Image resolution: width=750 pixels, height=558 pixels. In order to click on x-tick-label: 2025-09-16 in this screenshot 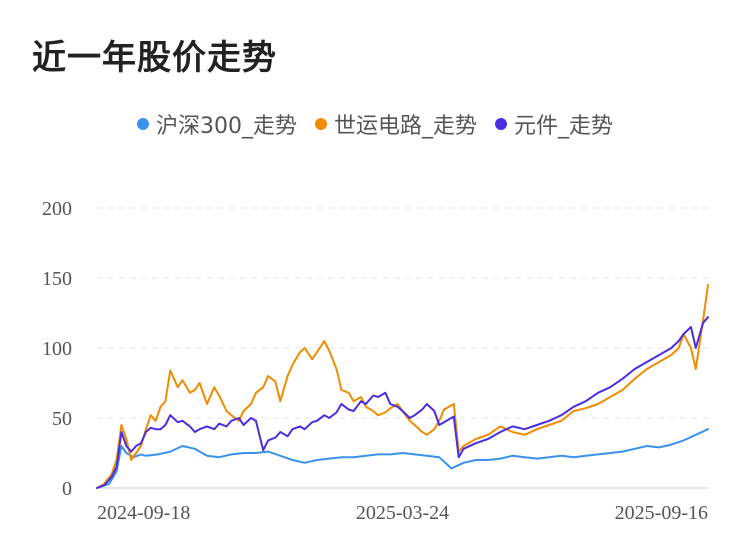, I will do `click(661, 513)`.